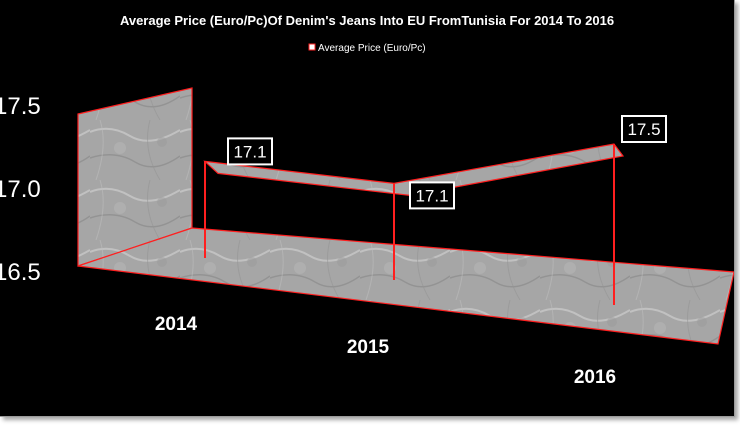 This screenshot has height=427, width=740. What do you see at coordinates (20, 272) in the screenshot?
I see `y-tick-label: 16.5` at bounding box center [20, 272].